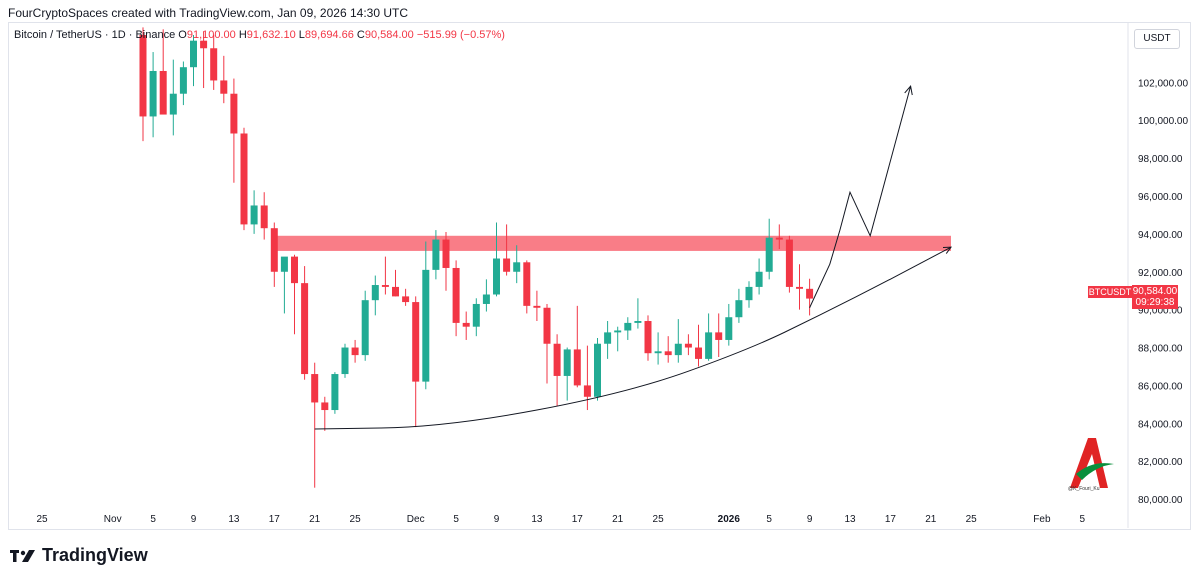 Image resolution: width=1199 pixels, height=580 pixels. Describe the element at coordinates (1042, 519) in the screenshot. I see `x-tick-label: Feb` at that location.